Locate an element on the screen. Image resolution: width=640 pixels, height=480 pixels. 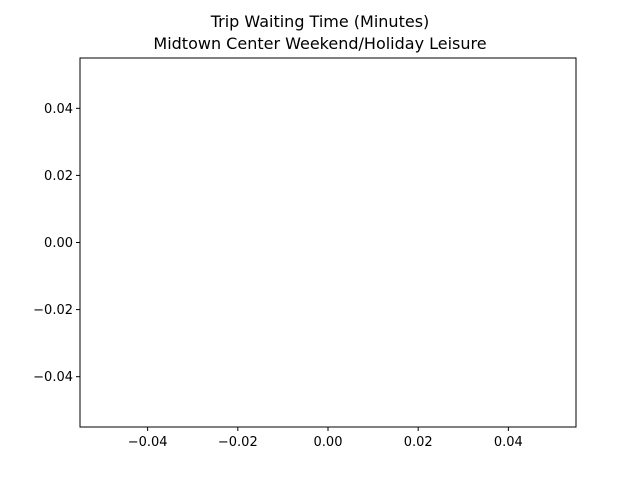
x-tick-label: 0.02 is located at coordinates (418, 442).